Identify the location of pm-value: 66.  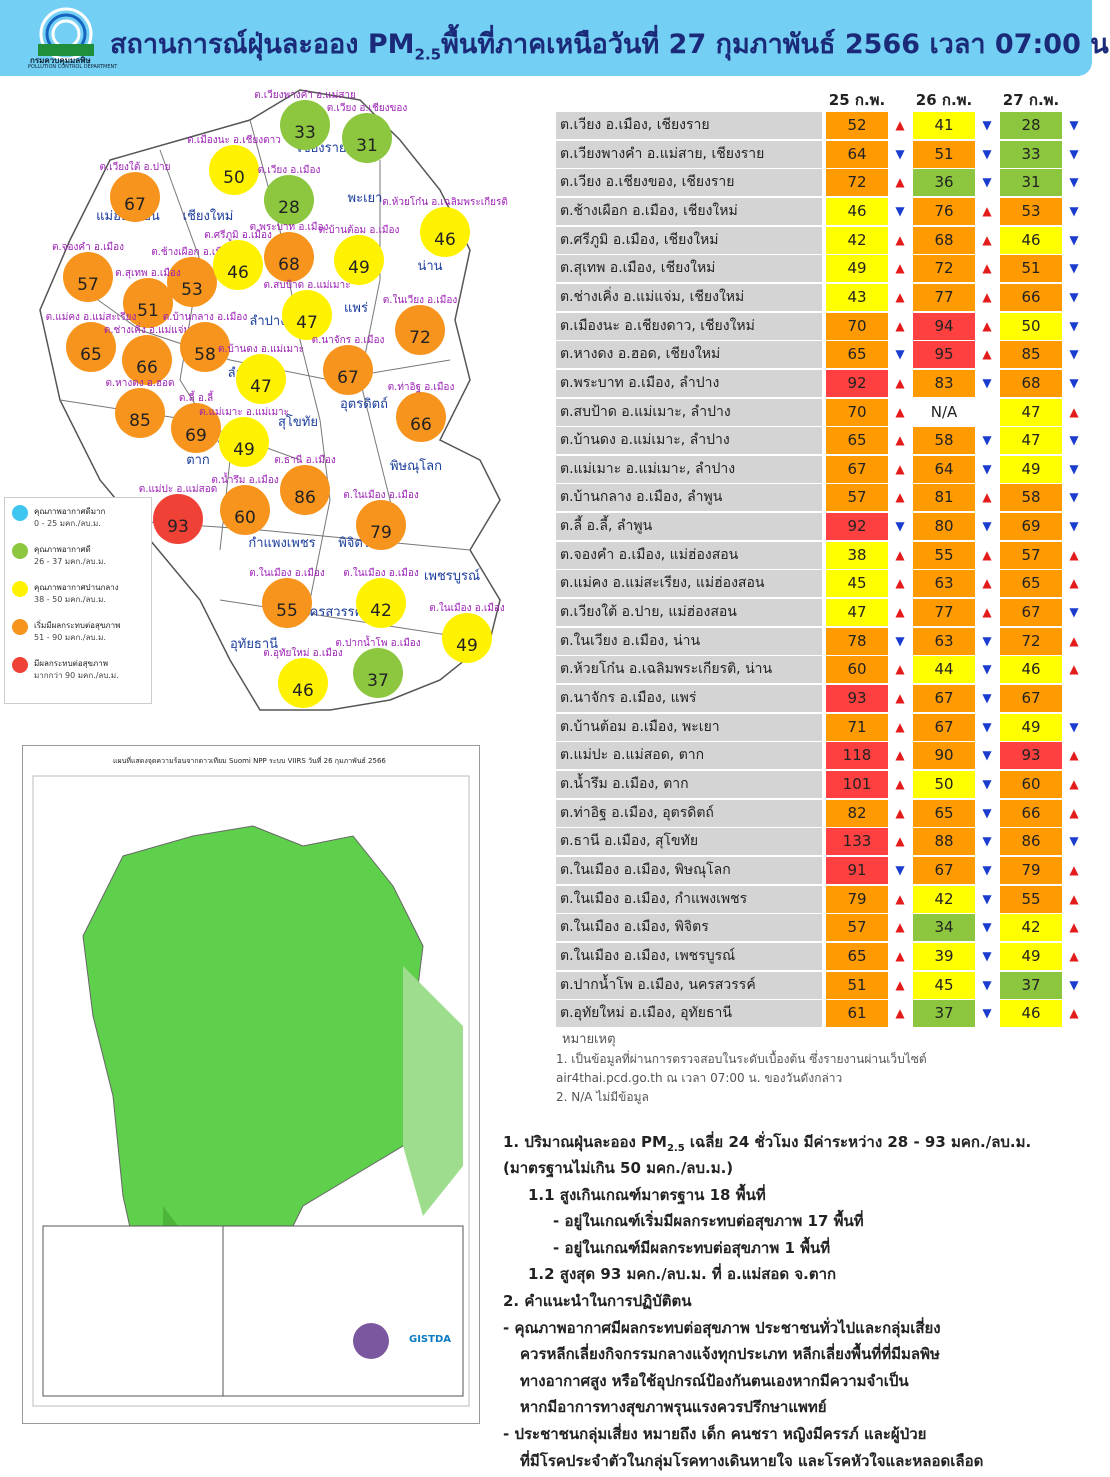
(1031, 813).